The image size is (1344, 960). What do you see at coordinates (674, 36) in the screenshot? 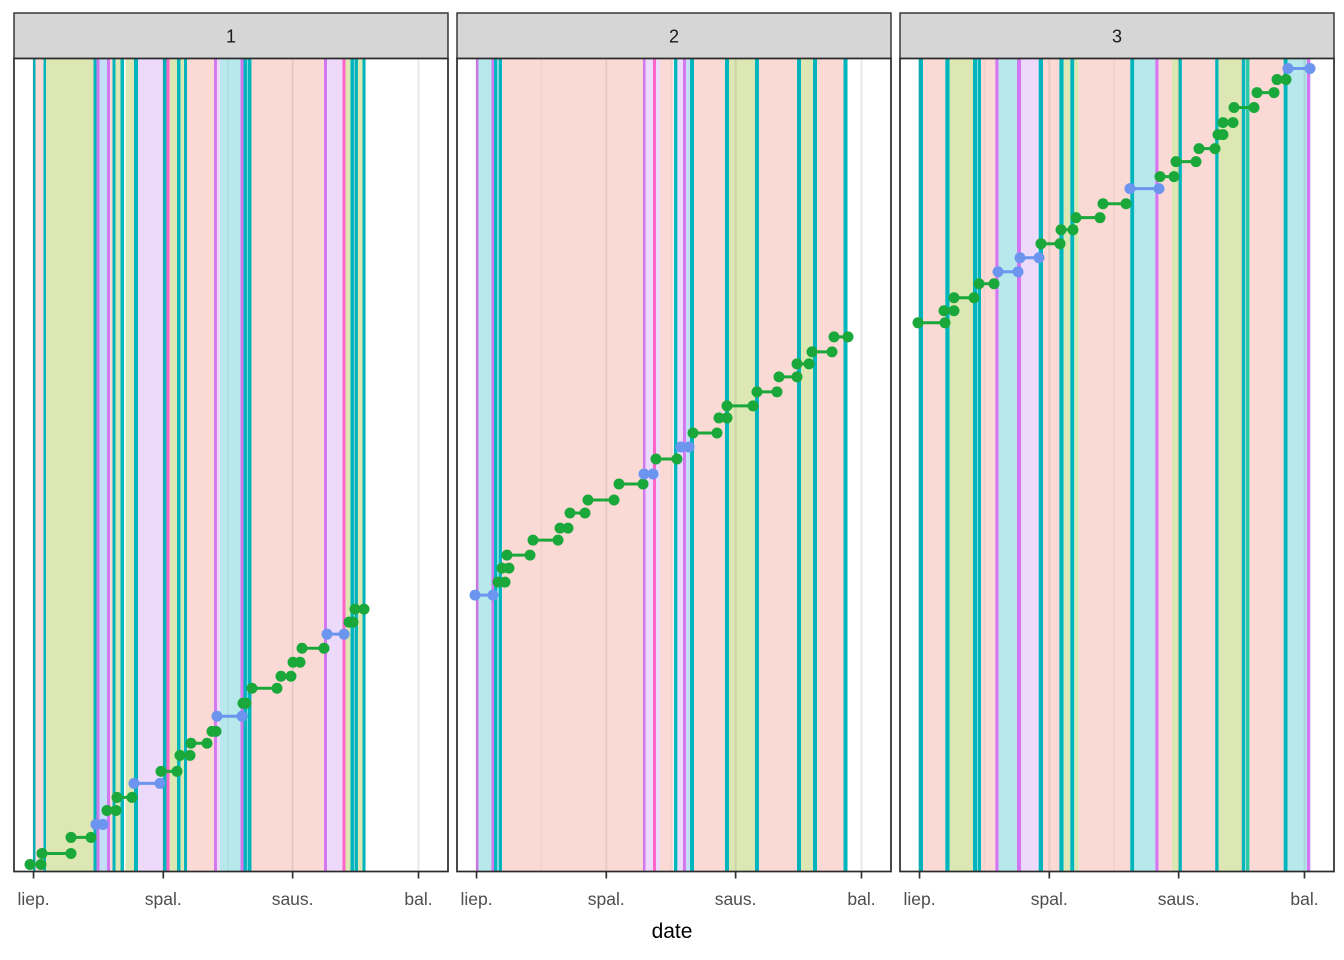
I see `facet-strip-label: 2` at bounding box center [674, 36].